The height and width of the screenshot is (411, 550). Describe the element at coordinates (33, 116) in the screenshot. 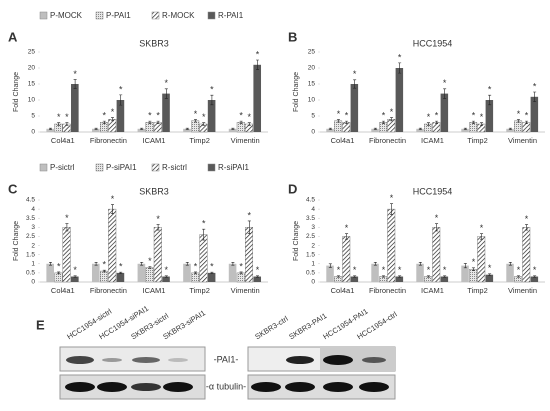

I see `y-tick-label: 5` at that location.